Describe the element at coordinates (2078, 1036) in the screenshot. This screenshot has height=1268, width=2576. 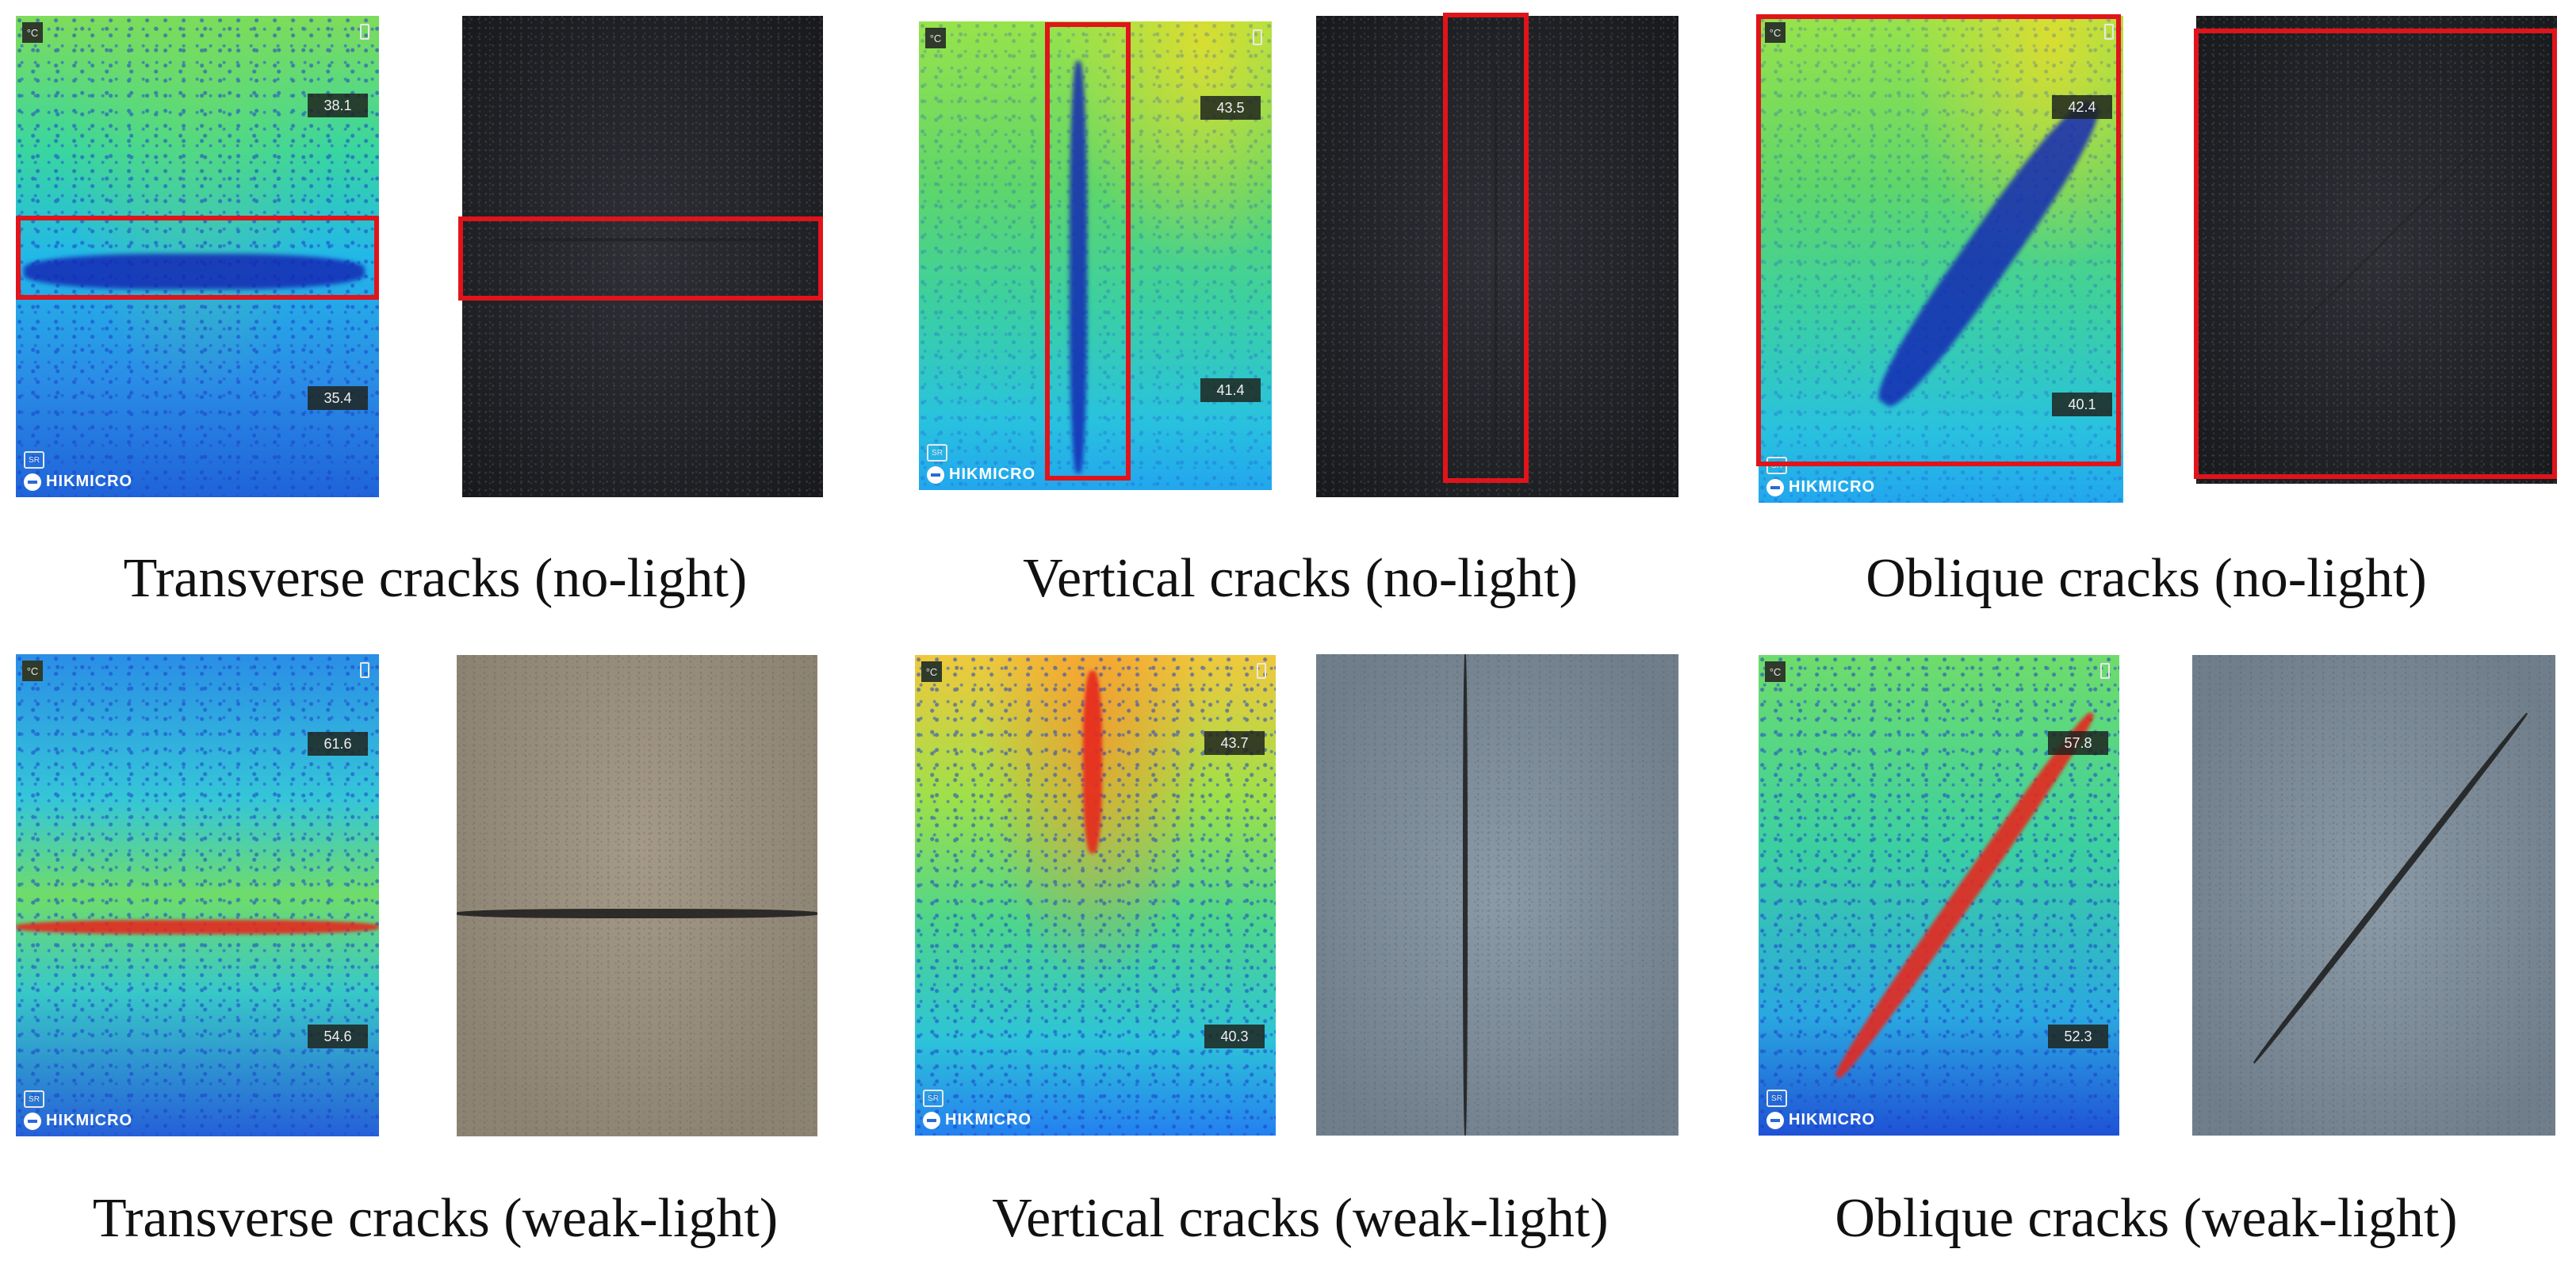
I see `min-temp-readout: 52.3` at that location.